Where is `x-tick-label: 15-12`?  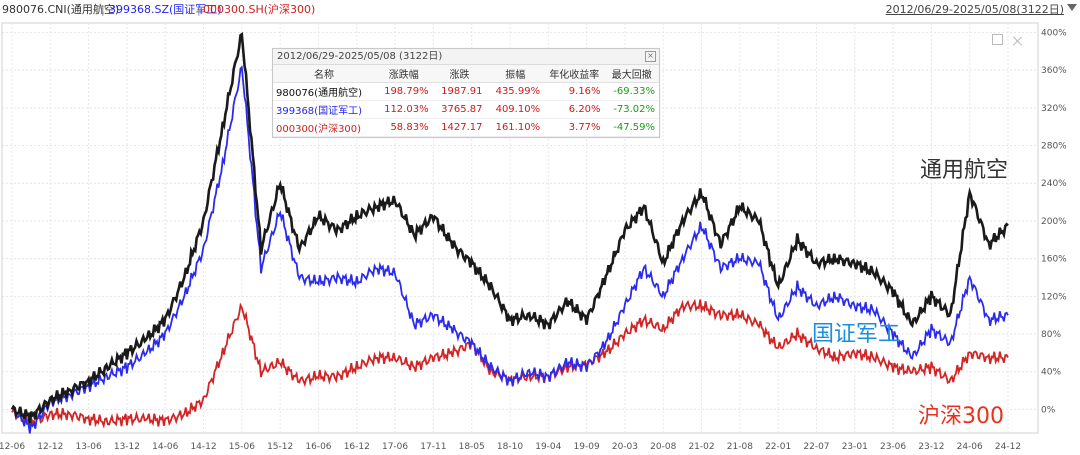
x-tick-label: 15-12 is located at coordinates (280, 447).